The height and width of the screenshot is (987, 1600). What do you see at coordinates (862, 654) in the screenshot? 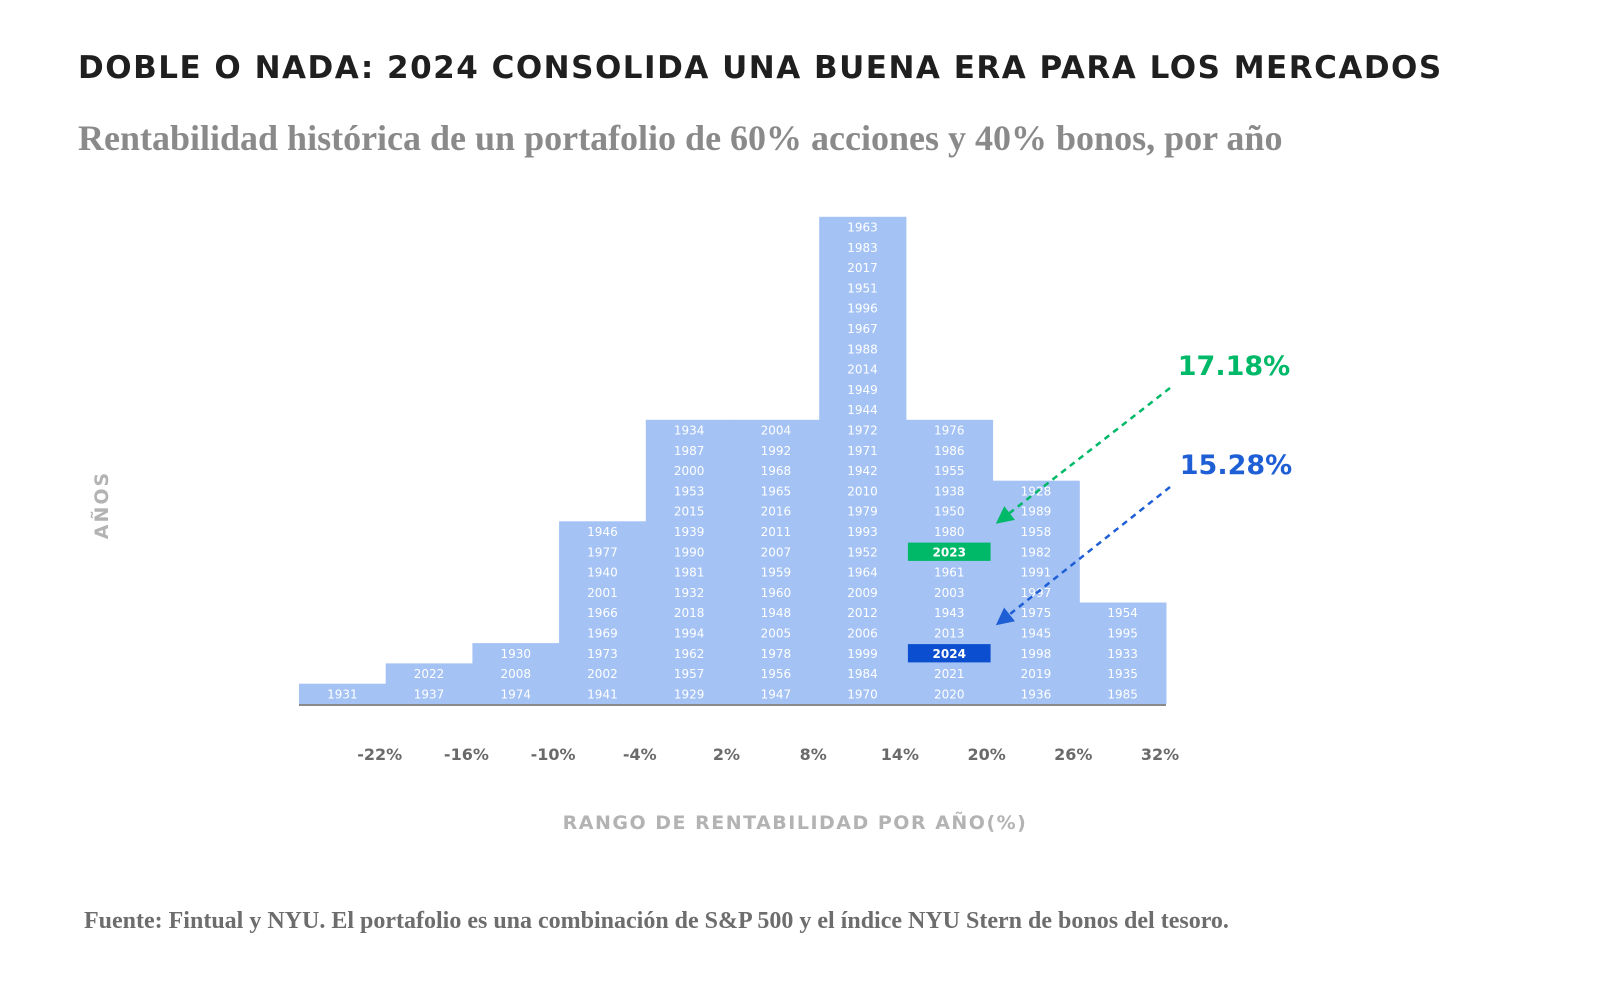
I see `year-label: 1999` at bounding box center [862, 654].